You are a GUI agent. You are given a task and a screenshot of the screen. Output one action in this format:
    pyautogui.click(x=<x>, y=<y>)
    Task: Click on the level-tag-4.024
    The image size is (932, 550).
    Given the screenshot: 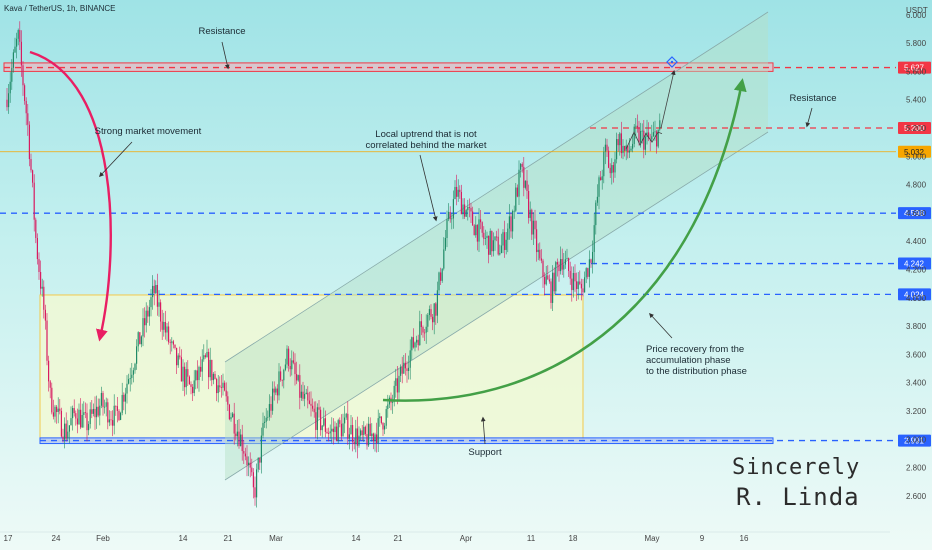 What is the action you would take?
    pyautogui.click(x=914, y=294)
    